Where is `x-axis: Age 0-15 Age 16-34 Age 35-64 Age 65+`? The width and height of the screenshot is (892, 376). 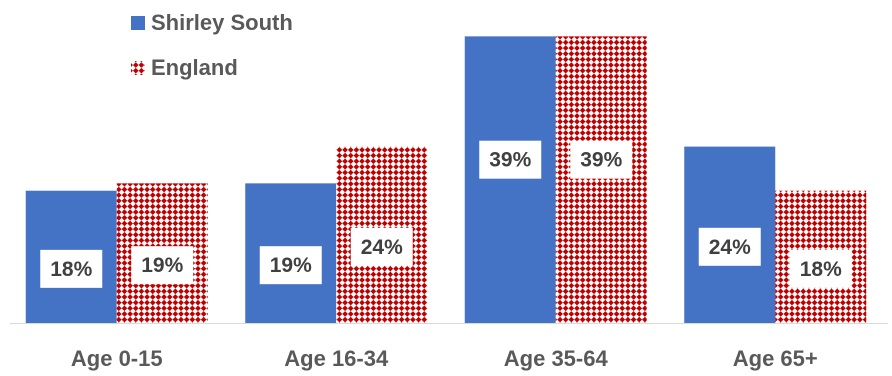
x-axis: Age 0-15 Age 16-34 Age 35-64 Age 65+ is located at coordinates (449, 347).